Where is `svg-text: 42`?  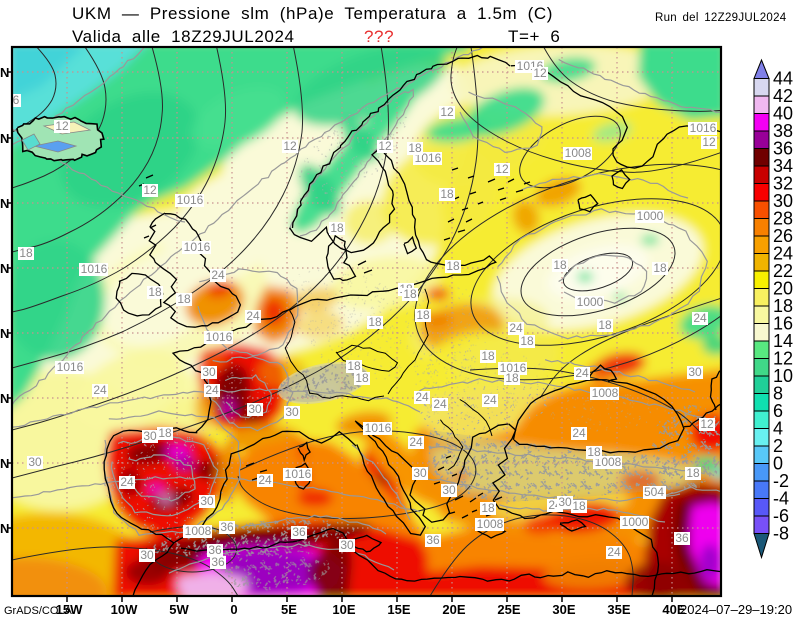
svg-text: 42 is located at coordinates (783, 96).